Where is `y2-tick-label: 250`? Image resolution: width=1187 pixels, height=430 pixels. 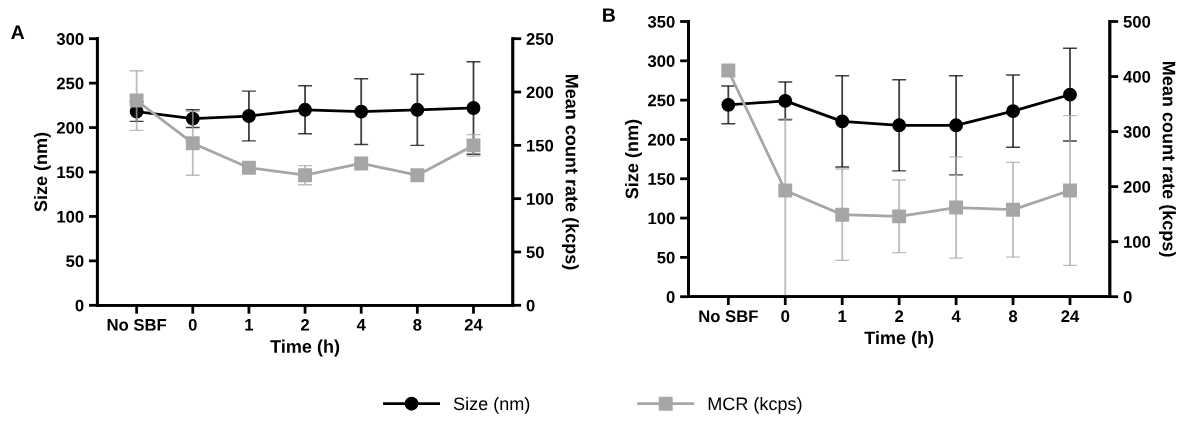
y2-tick-label: 250 is located at coordinates (540, 39).